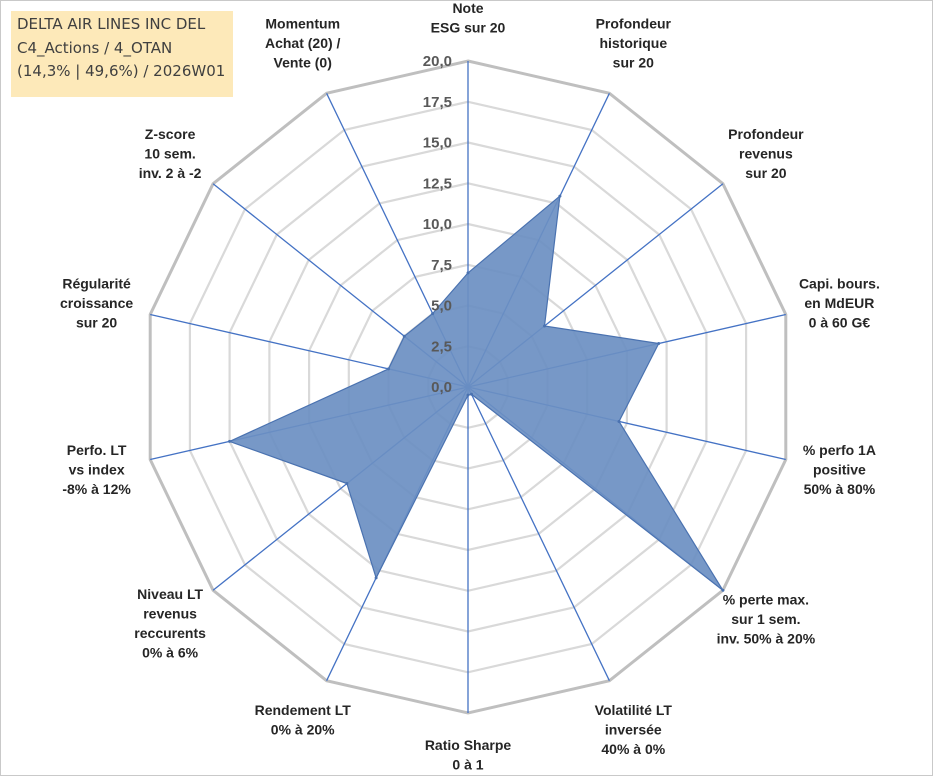  Describe the element at coordinates (840, 323) in the screenshot. I see `axis-label-line: 0 à 60 G€` at that location.